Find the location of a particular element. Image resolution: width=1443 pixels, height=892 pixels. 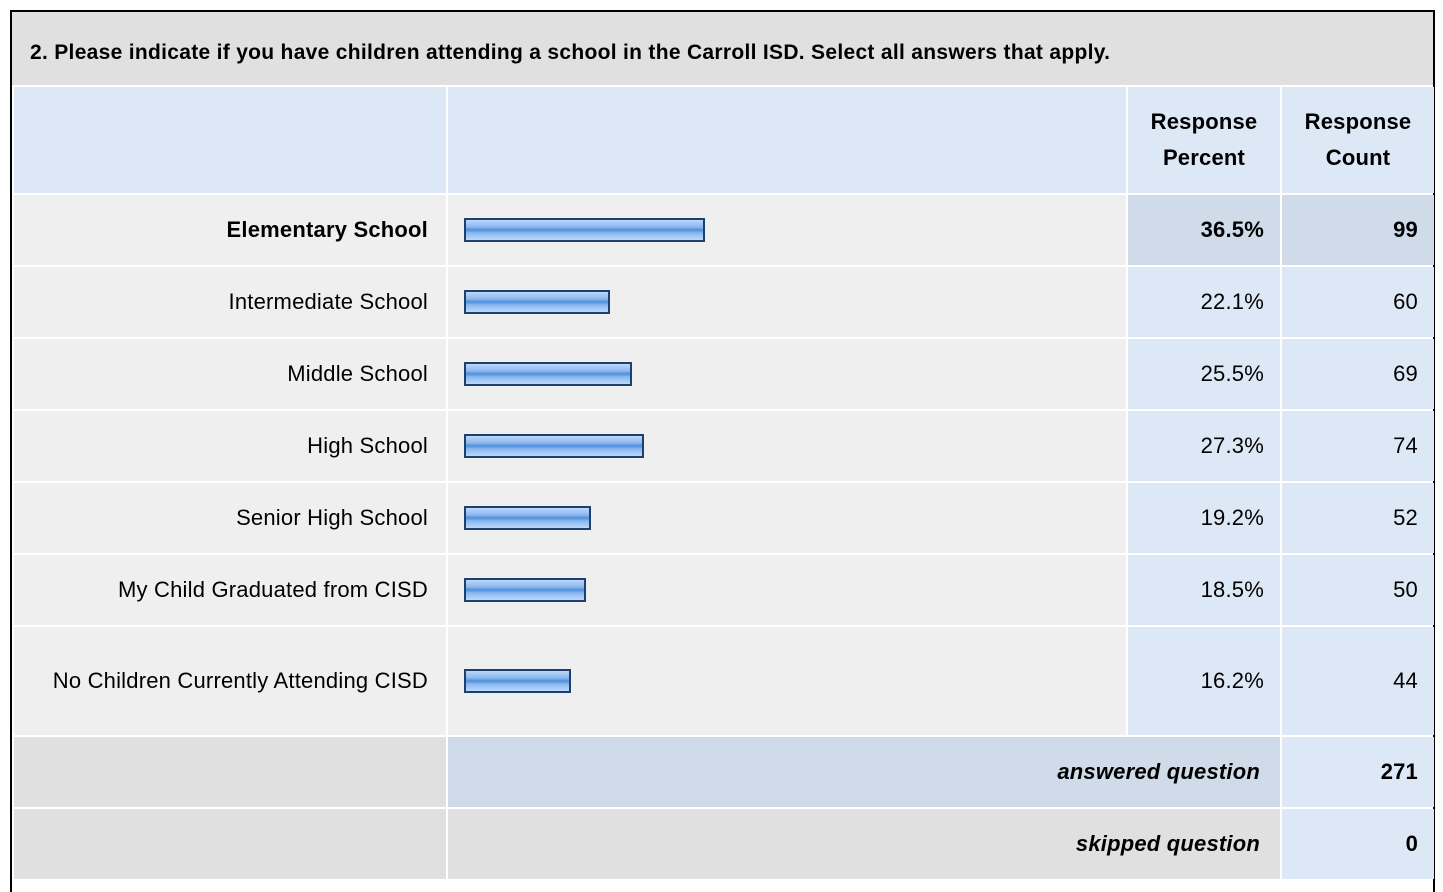

row-label: Middle School is located at coordinates (230, 374).